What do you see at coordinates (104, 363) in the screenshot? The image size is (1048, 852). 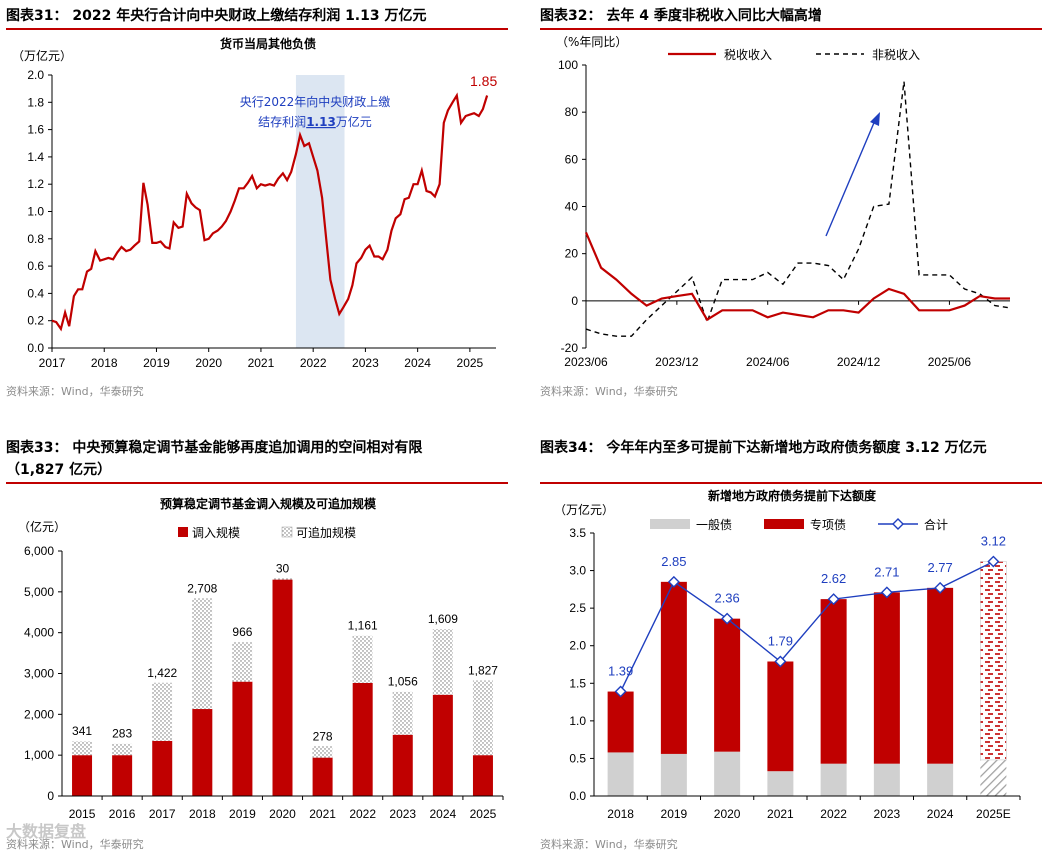 I see `fig31-xtick-label: 2018` at bounding box center [104, 363].